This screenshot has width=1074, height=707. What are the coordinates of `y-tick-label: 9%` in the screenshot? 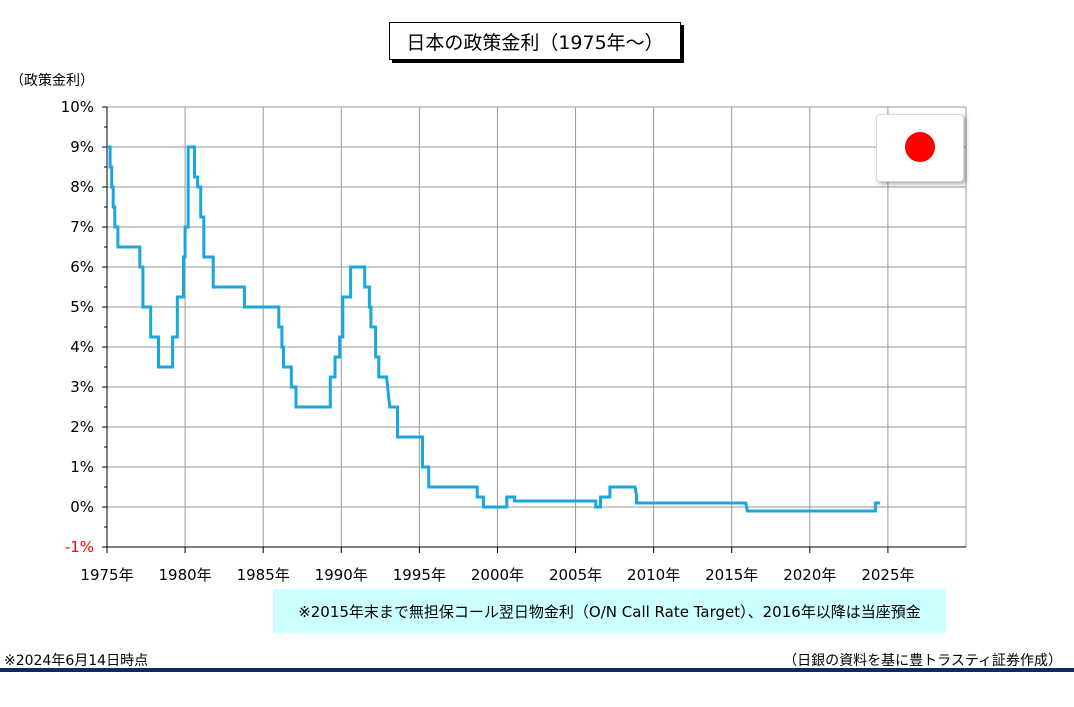 It's located at (82, 147).